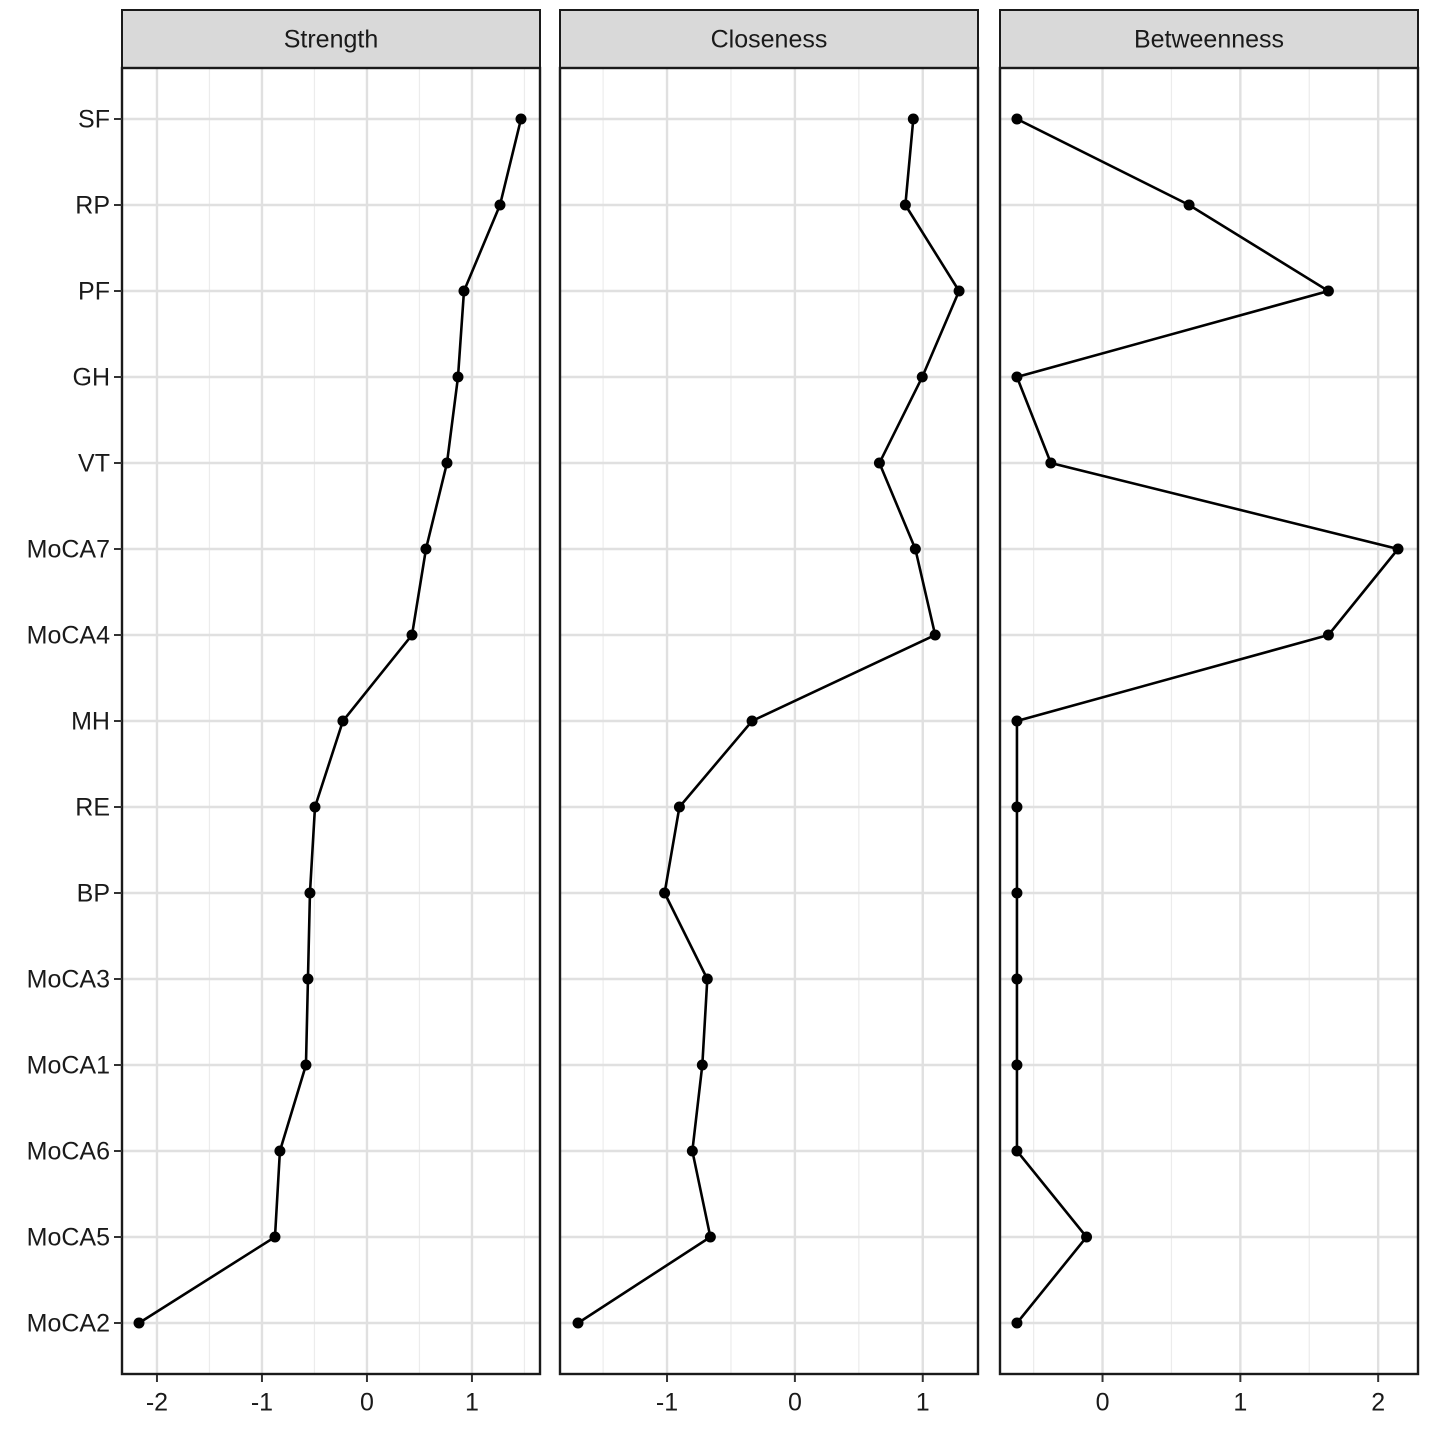 The image size is (1430, 1429). Describe the element at coordinates (68, 1324) in the screenshot. I see `y-tick-label: MoCA2` at that location.